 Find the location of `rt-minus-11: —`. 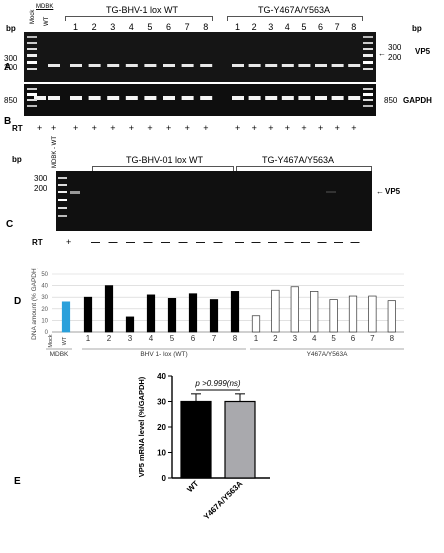

rt-minus-11: — is located at coordinates (289, 242).